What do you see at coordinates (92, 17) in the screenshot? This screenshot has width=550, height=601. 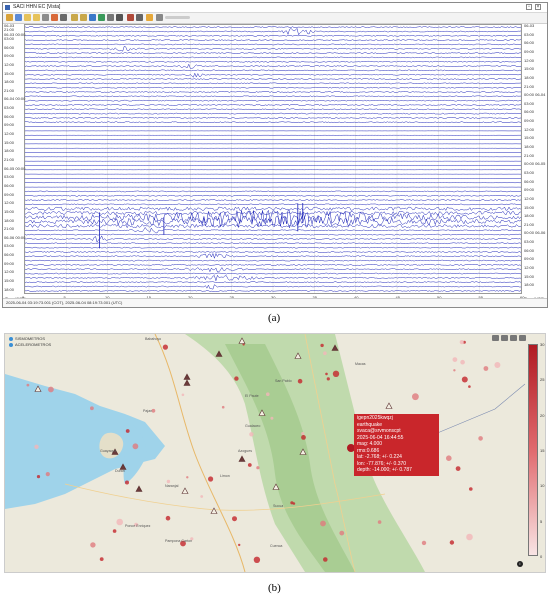 I see `pan-icon` at bounding box center [92, 17].